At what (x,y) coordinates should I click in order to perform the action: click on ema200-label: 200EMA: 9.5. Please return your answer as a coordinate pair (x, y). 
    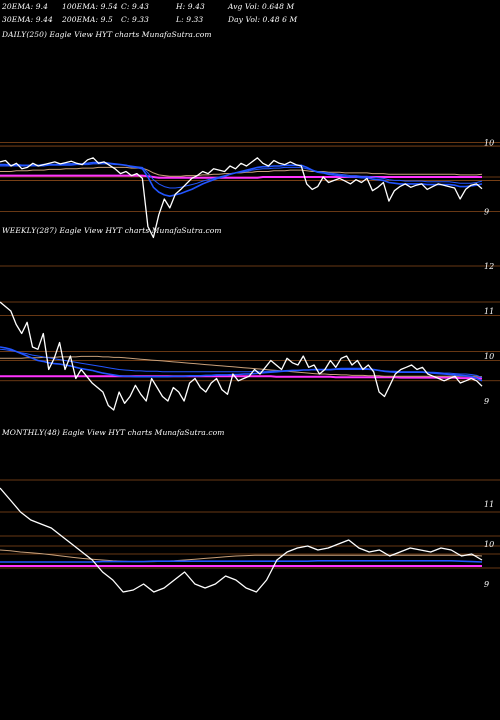
    Looking at the image, I should click on (87, 19).